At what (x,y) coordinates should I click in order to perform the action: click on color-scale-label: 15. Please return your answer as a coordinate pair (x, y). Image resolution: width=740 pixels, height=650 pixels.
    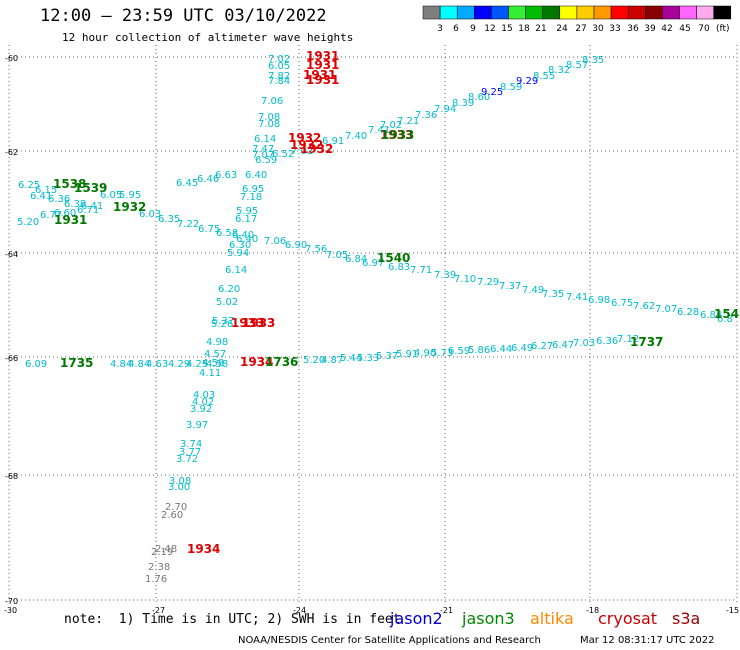
    Looking at the image, I should click on (506, 29).